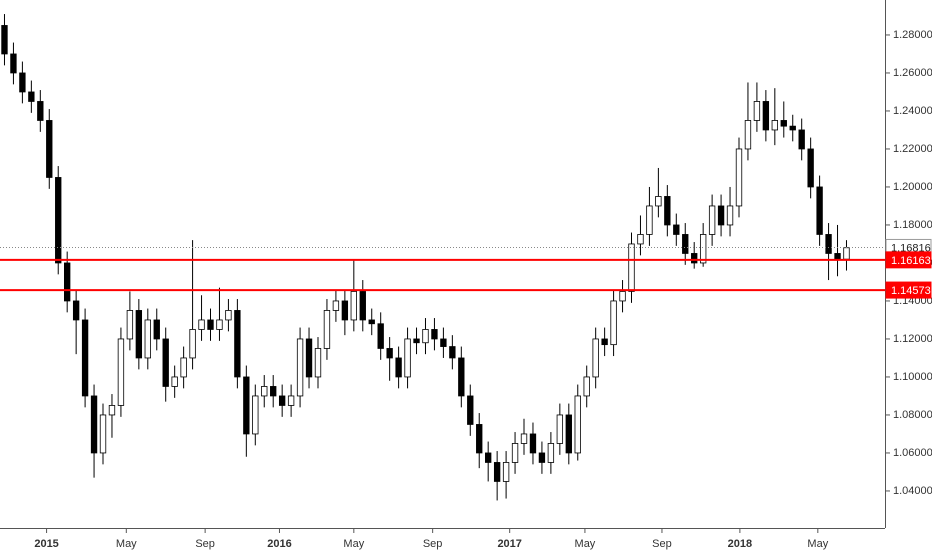 The height and width of the screenshot is (555, 932). Describe the element at coordinates (912, 35) in the screenshot. I see `y-tick-label: 1.28000` at that location.